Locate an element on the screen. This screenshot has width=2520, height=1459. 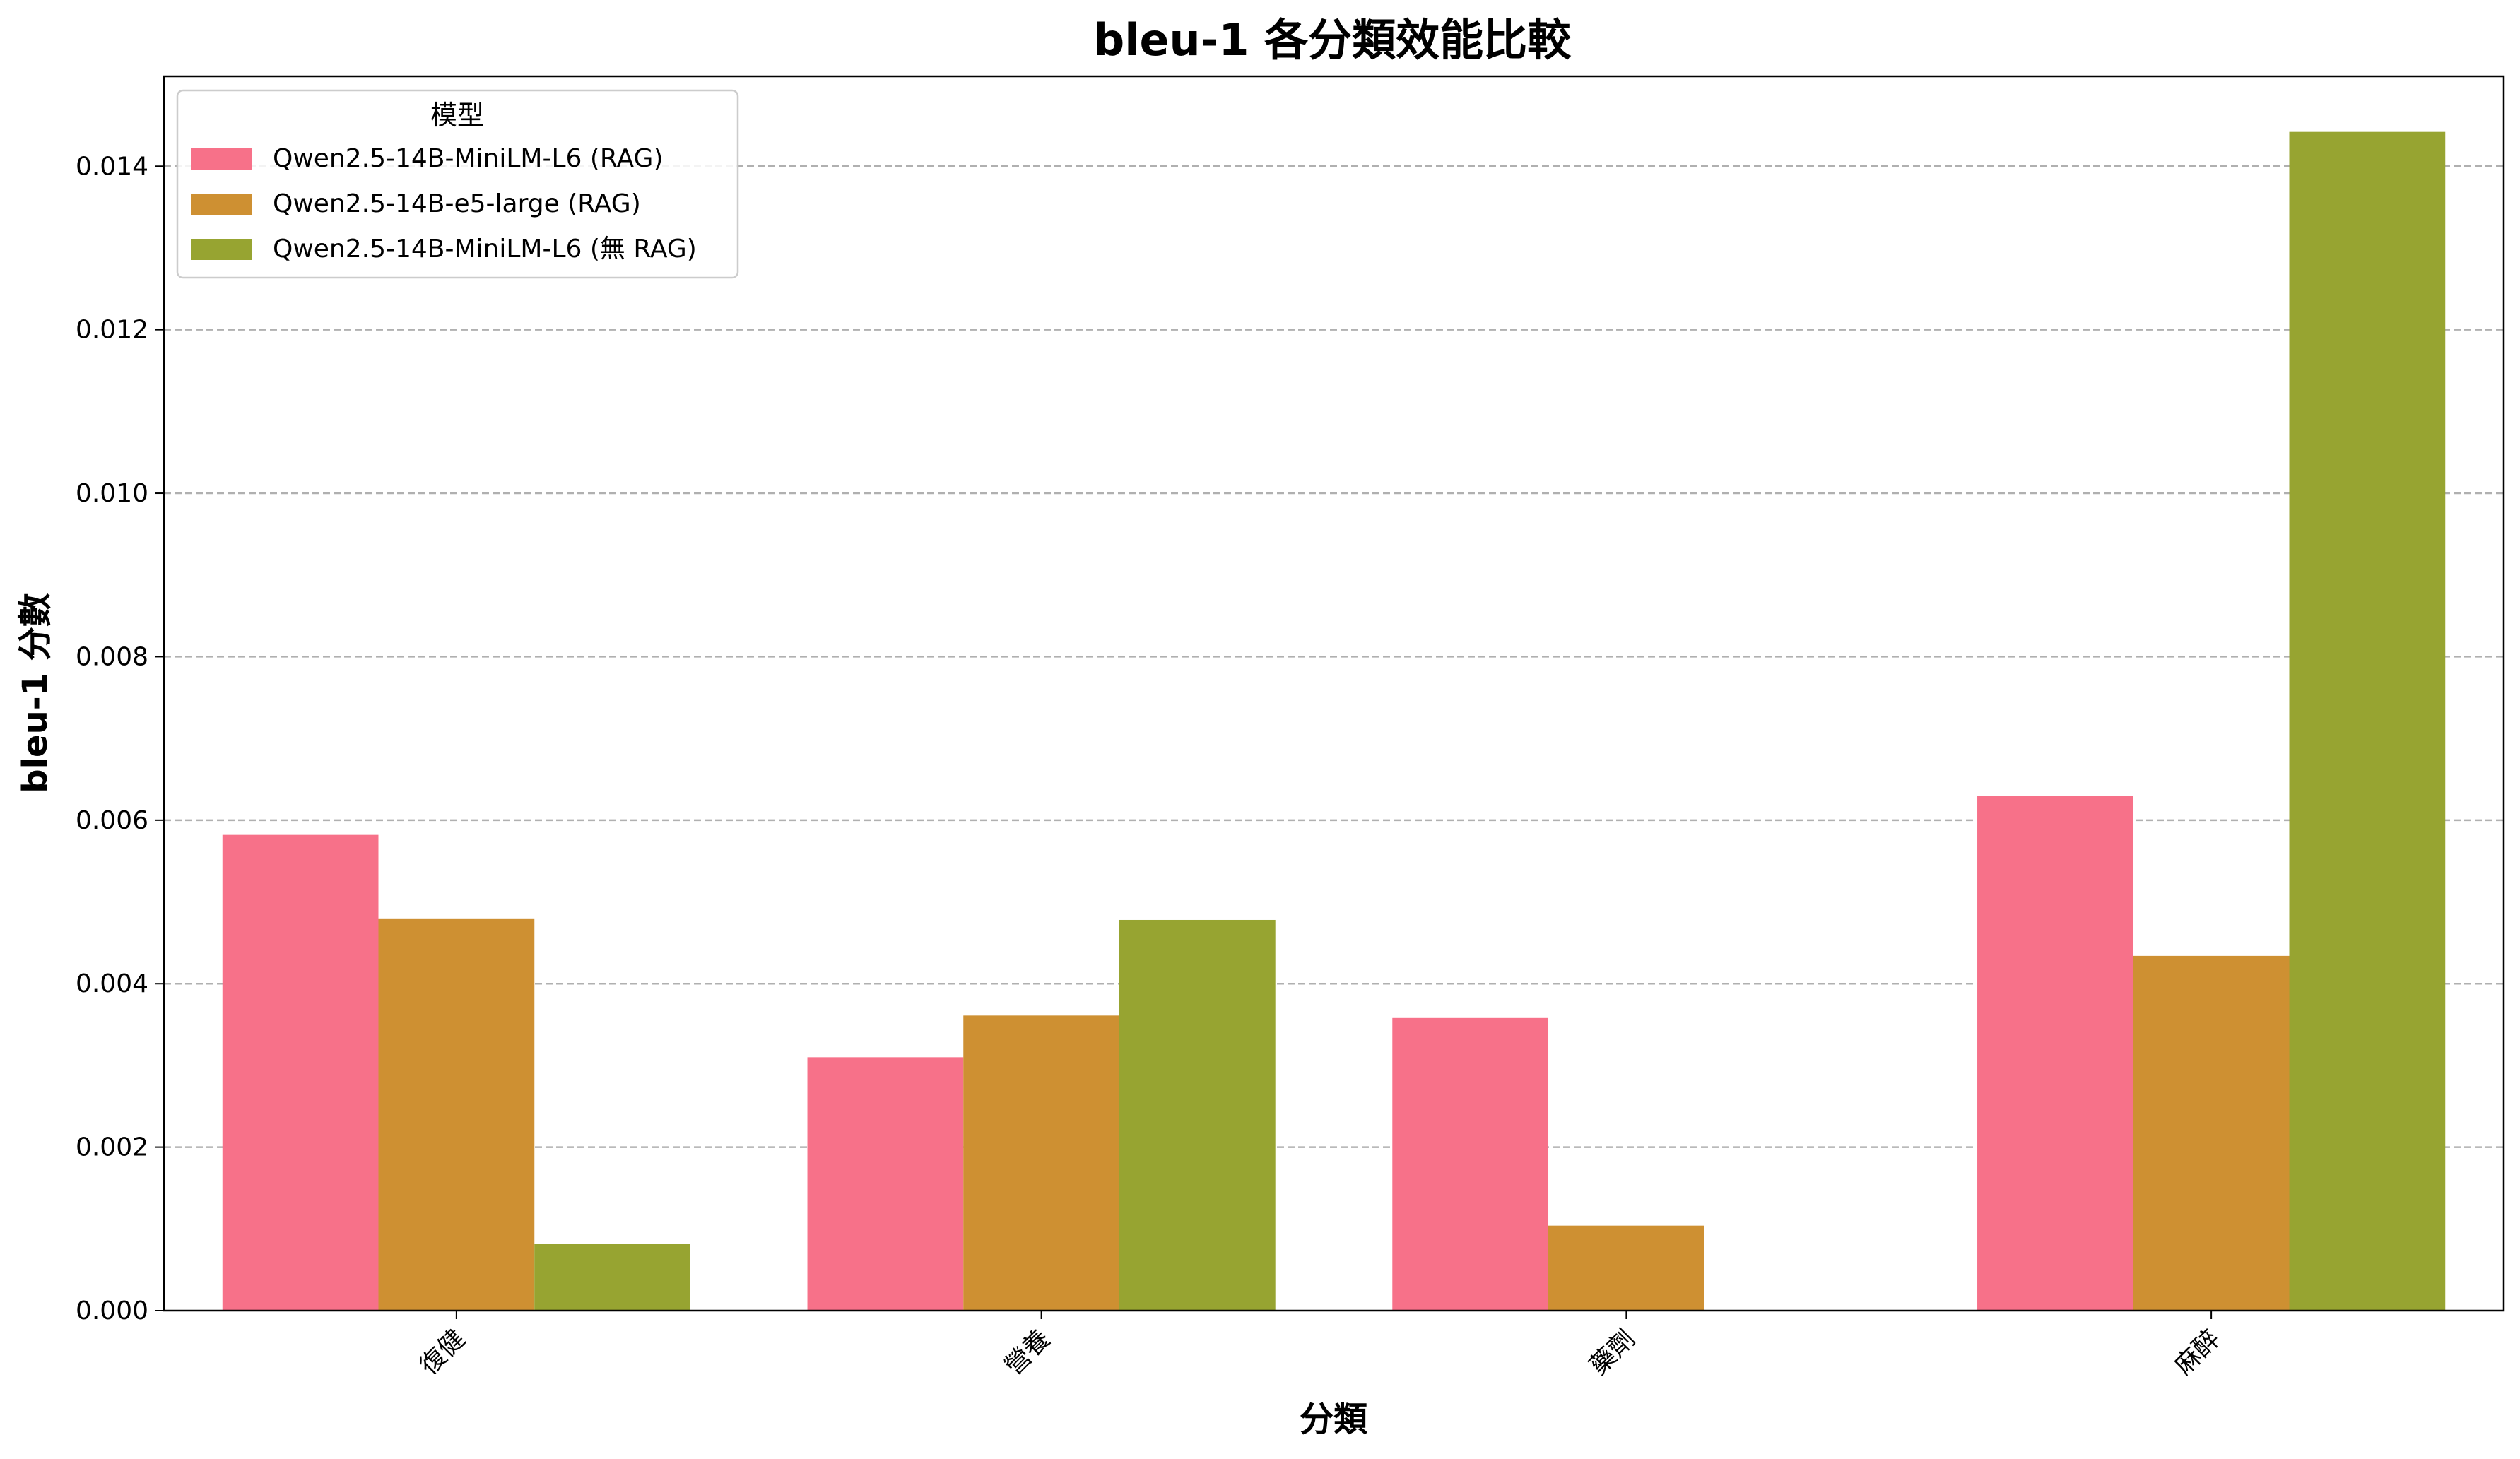
y-tick-label: 0.004 is located at coordinates (112, 983).